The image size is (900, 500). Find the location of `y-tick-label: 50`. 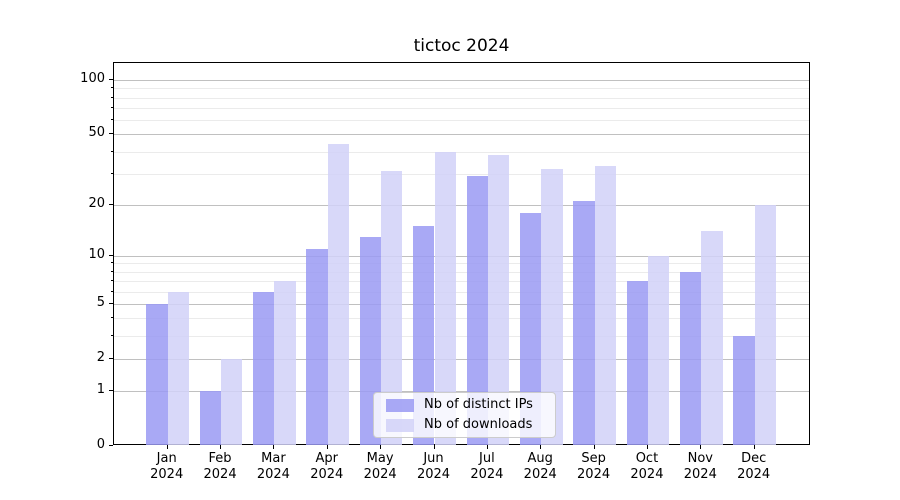

y-tick-label: 50 is located at coordinates (96, 133).